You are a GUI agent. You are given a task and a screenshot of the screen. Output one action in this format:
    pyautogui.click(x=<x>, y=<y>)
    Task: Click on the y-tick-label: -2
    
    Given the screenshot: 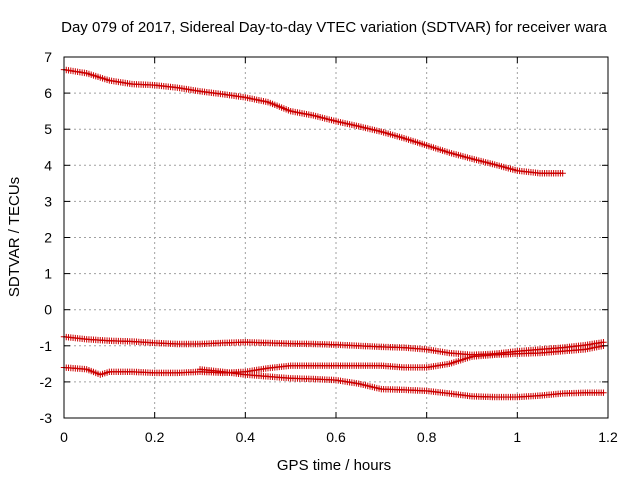 What is the action you would take?
    pyautogui.click(x=46, y=382)
    